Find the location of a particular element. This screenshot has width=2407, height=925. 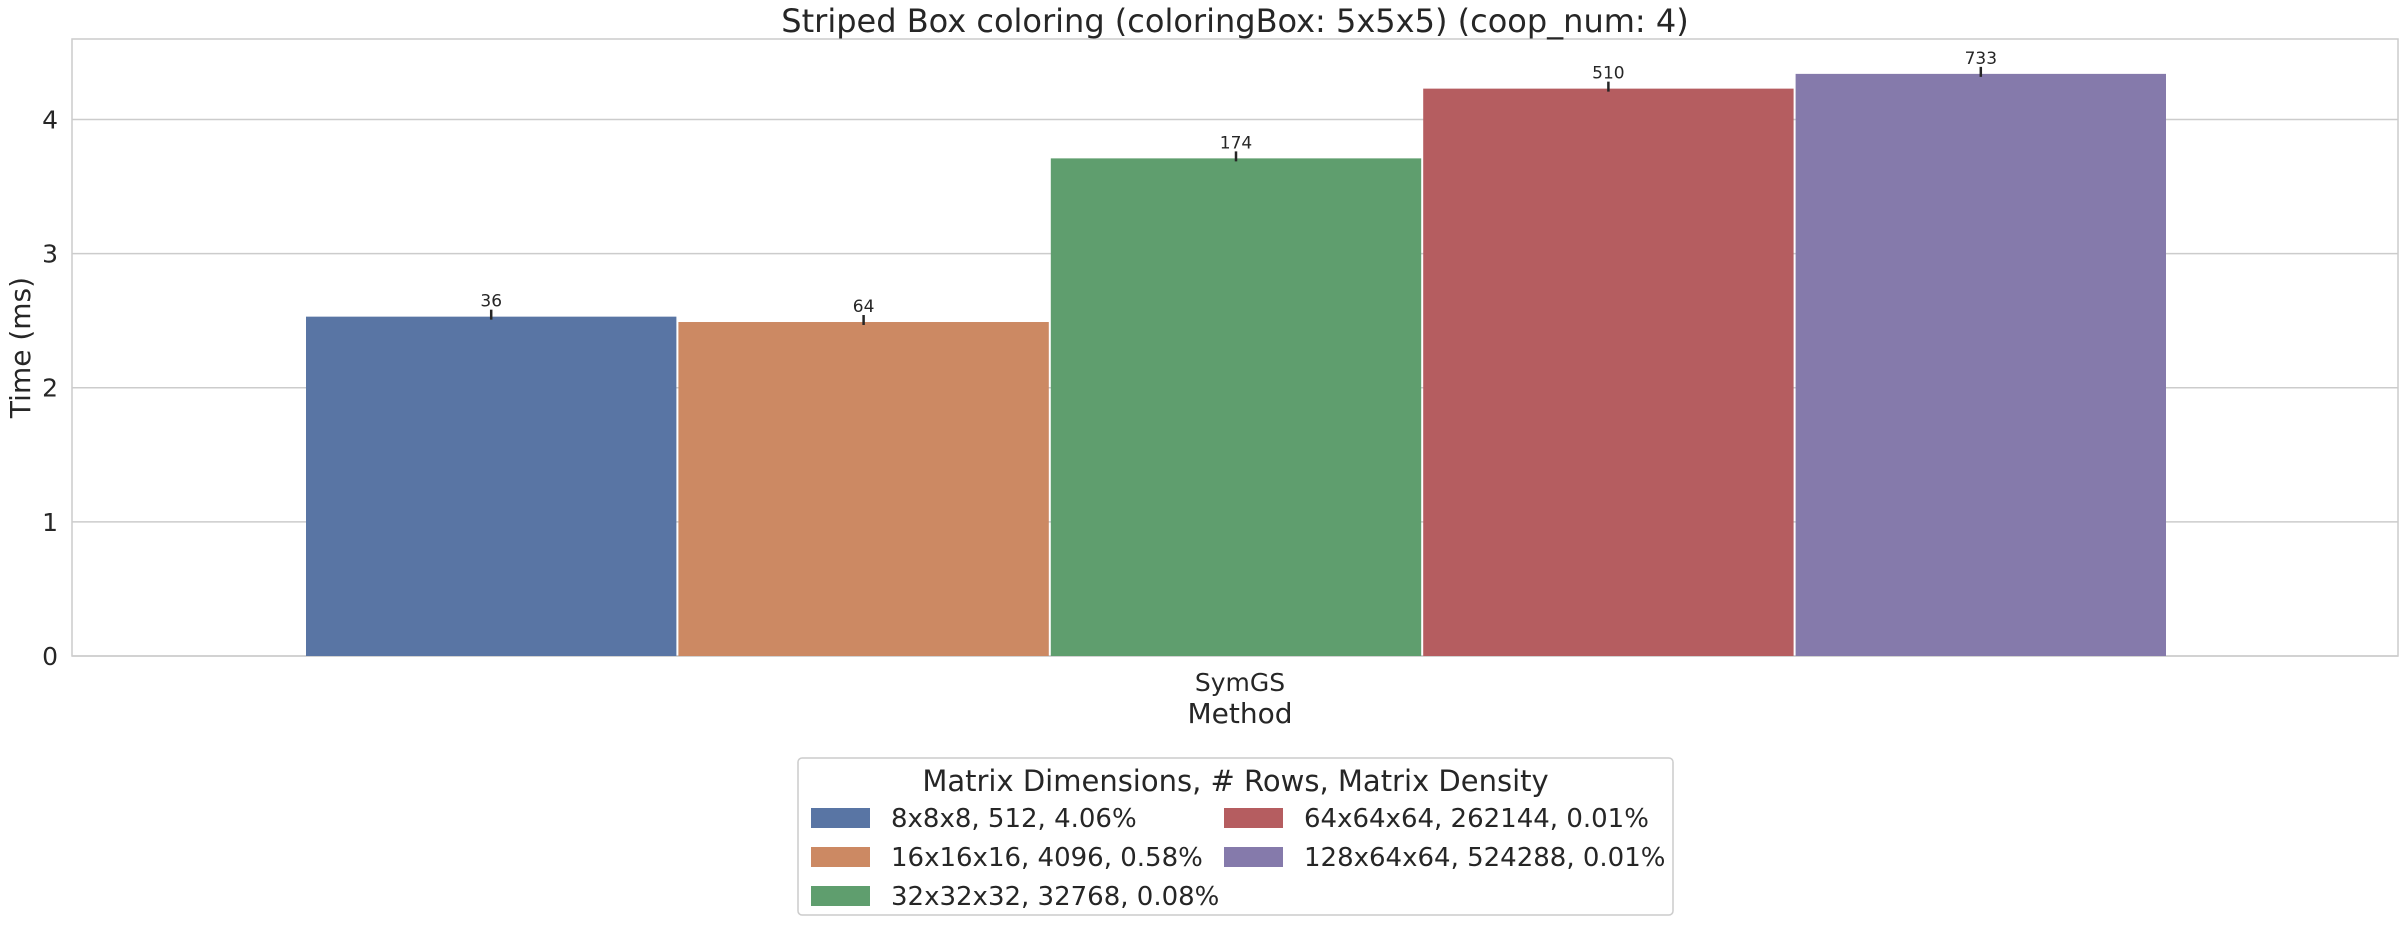

bar-data-label: 733 is located at coordinates (1981, 59).